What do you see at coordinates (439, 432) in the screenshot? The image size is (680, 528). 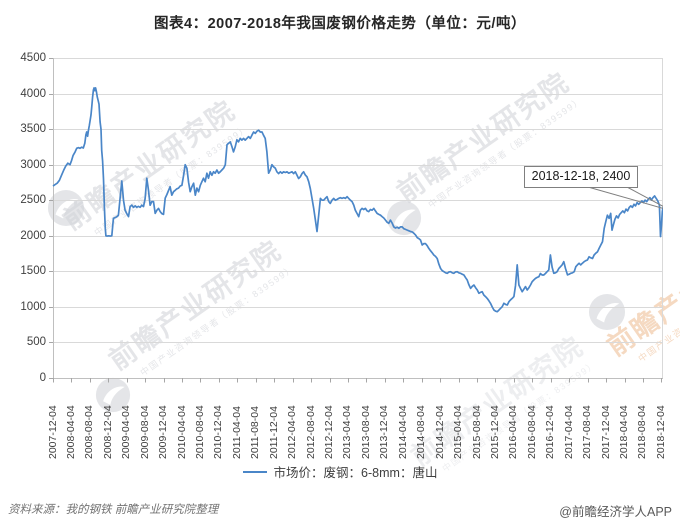 I see `x-tick-label: 2014-12-04` at bounding box center [439, 432].